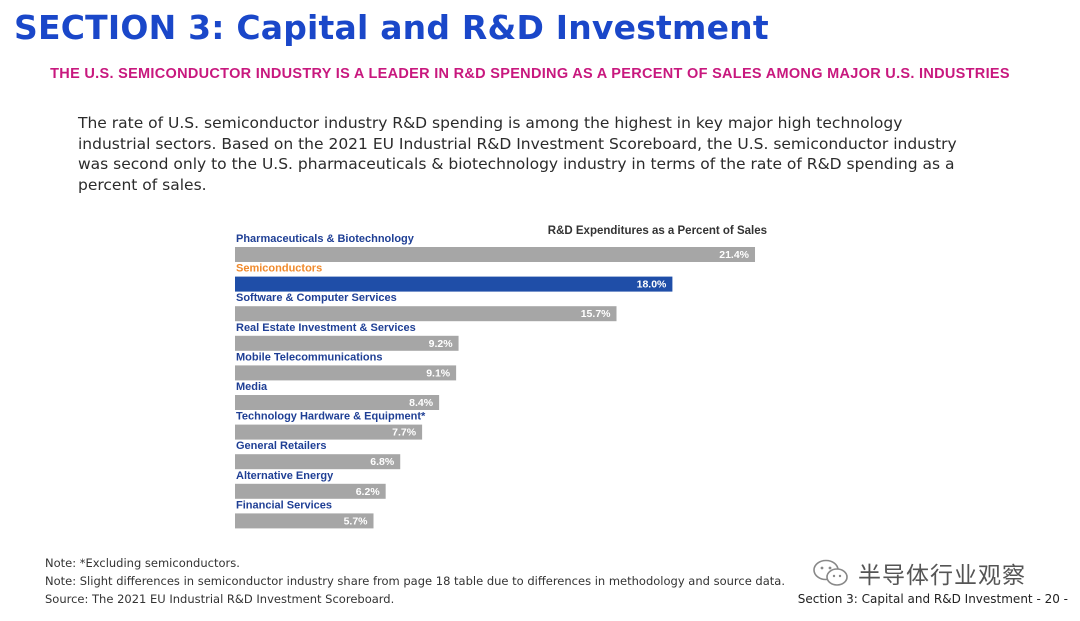 This screenshot has width=1080, height=621. I want to click on category-label: Media, so click(252, 387).